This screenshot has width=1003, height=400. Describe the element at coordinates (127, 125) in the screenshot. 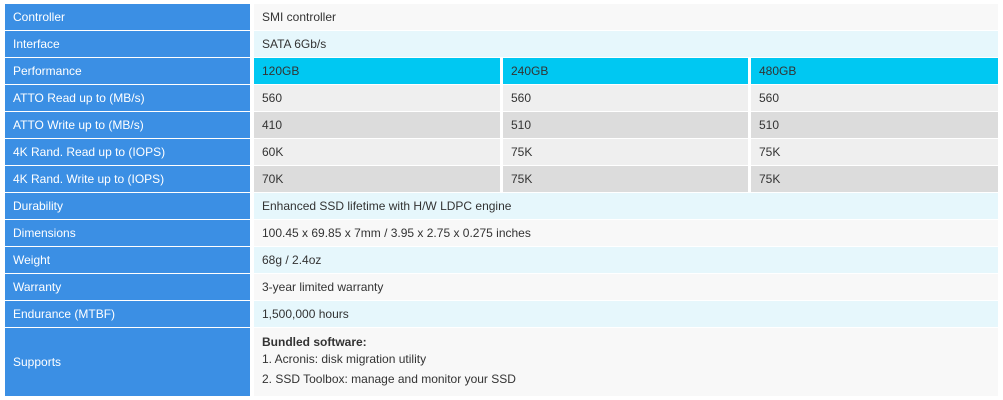

I see `row-label: ATTO Write up to (MB/s)` at that location.